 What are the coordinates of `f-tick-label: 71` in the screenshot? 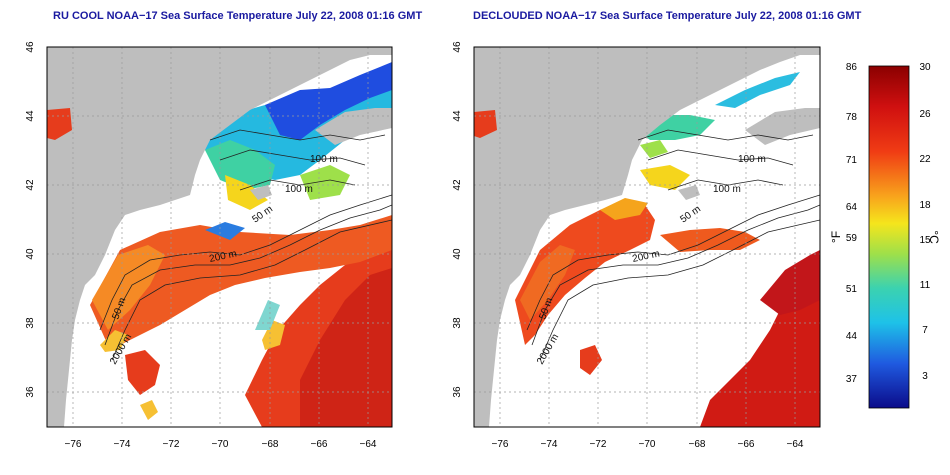 It's located at (852, 160).